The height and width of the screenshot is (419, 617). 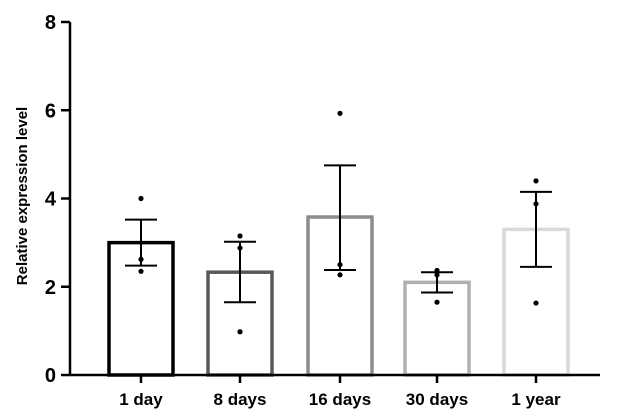 What do you see at coordinates (141, 399) in the screenshot?
I see `x-tick-label: 1 day` at bounding box center [141, 399].